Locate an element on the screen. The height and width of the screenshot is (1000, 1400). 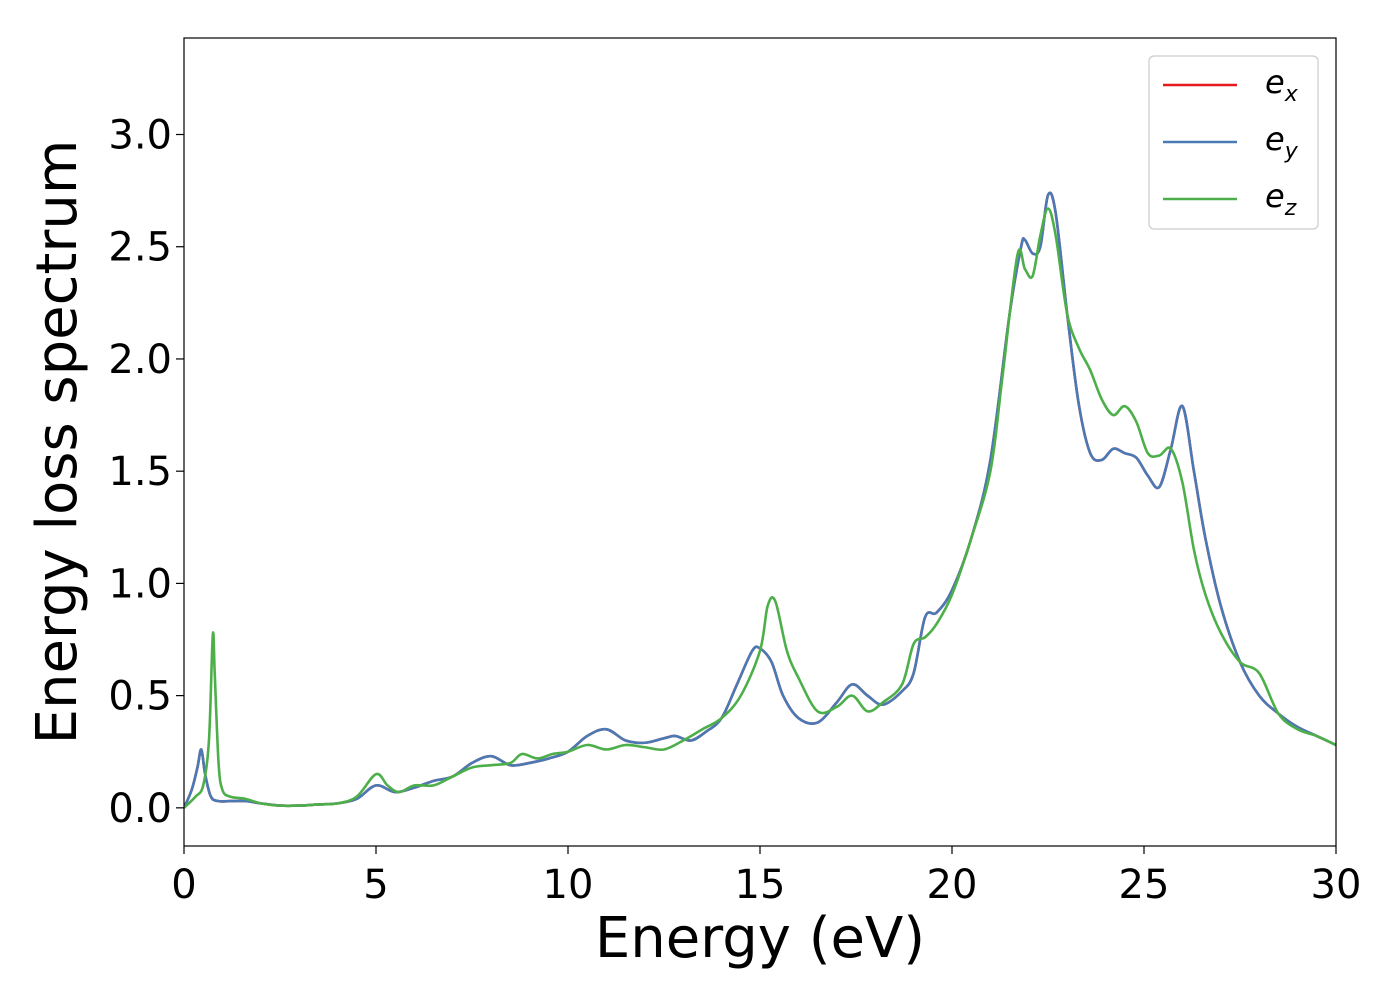
x-axis: 0 5 10 15 20 25 30 is located at coordinates (766, 877).